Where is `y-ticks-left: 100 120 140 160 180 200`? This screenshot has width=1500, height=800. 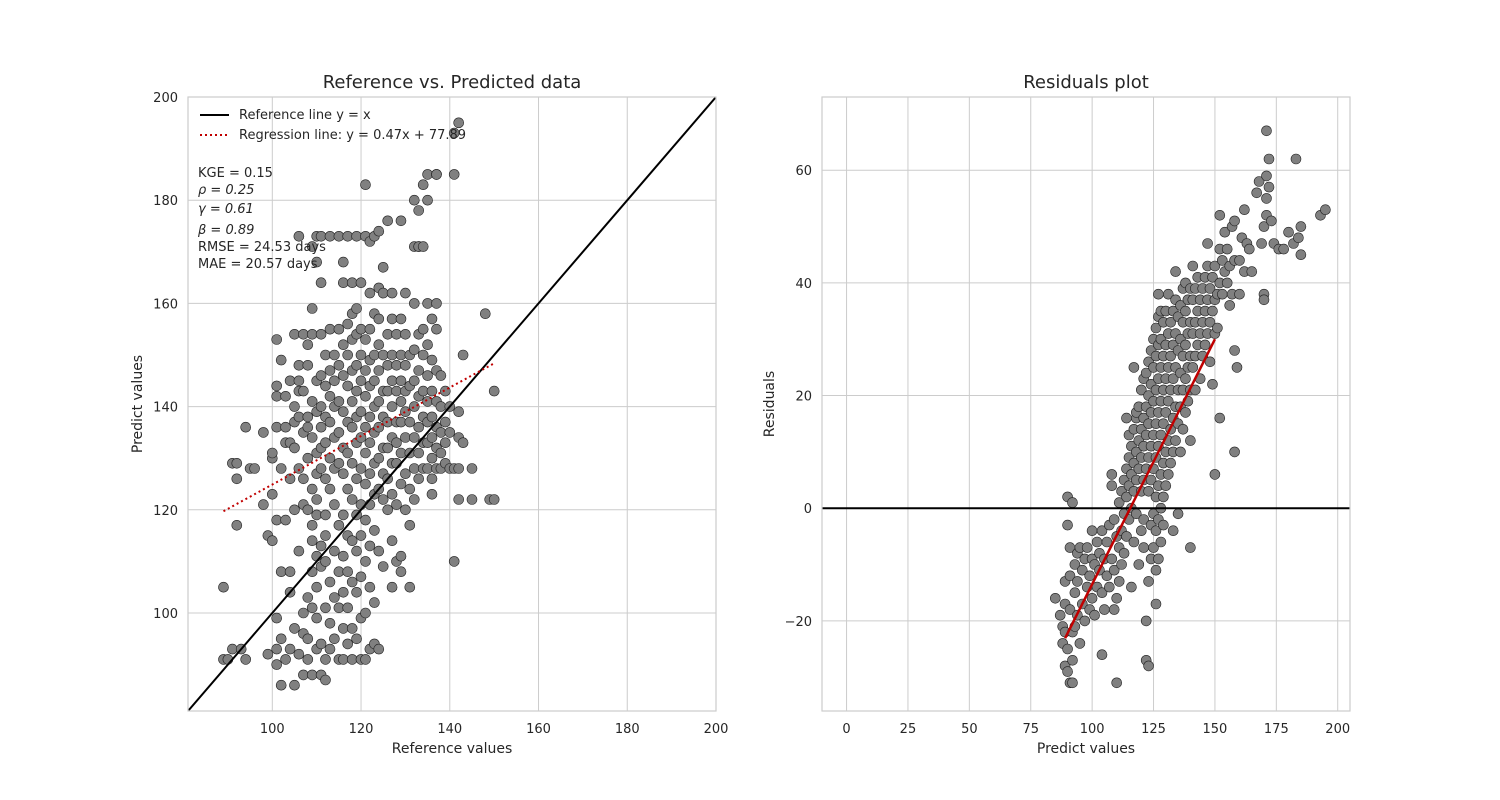
y-ticks-left: 100 120 140 160 180 200 is located at coordinates (165, 356).